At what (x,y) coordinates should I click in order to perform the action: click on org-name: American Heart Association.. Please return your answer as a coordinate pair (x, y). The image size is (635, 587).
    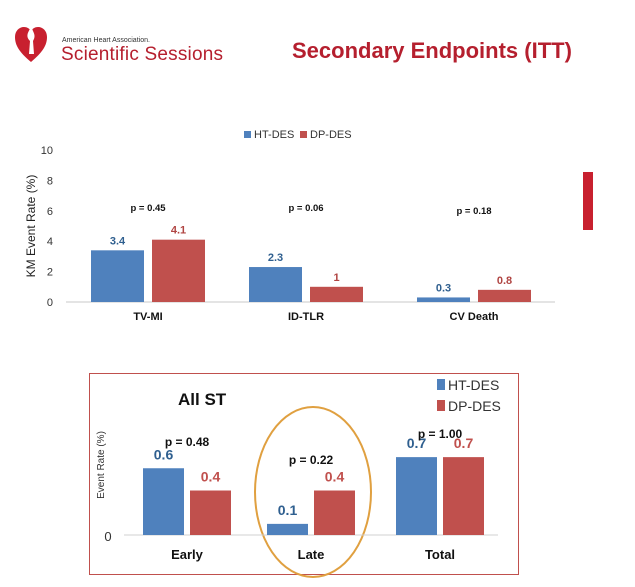
    Looking at the image, I should click on (106, 40).